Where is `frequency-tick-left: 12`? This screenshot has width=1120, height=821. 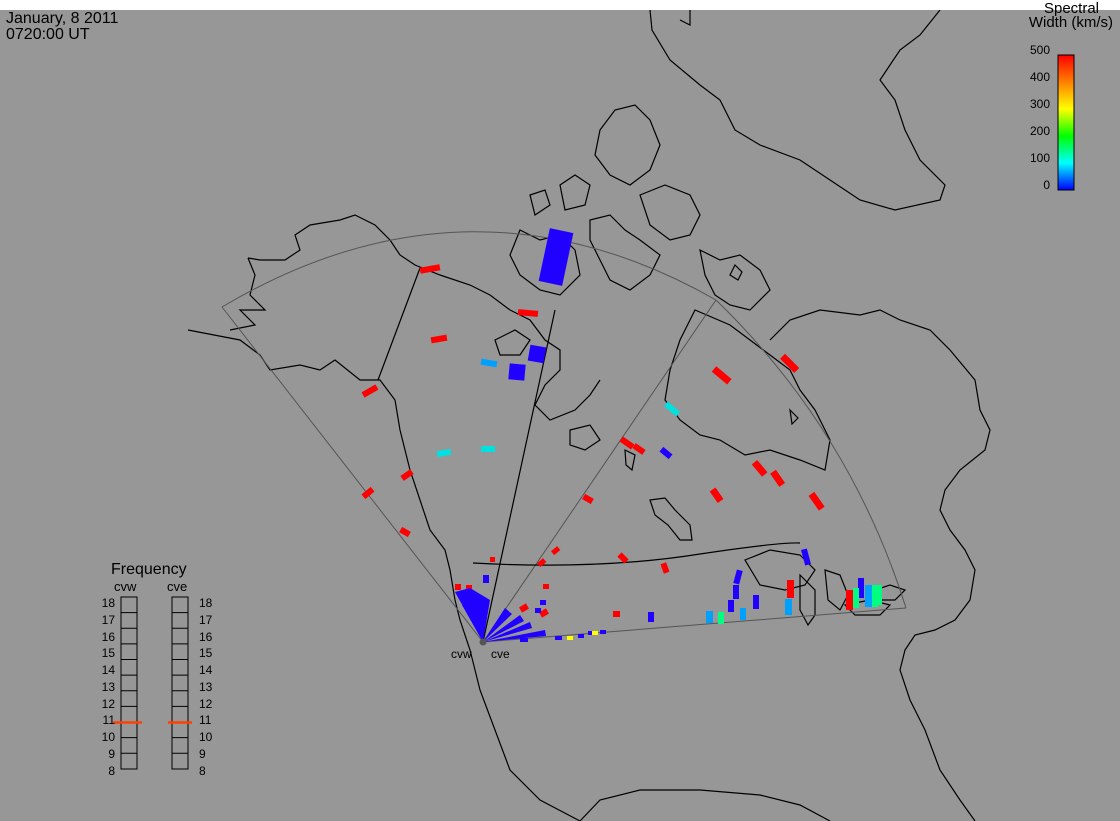
frequency-tick-left: 12 is located at coordinates (108, 703).